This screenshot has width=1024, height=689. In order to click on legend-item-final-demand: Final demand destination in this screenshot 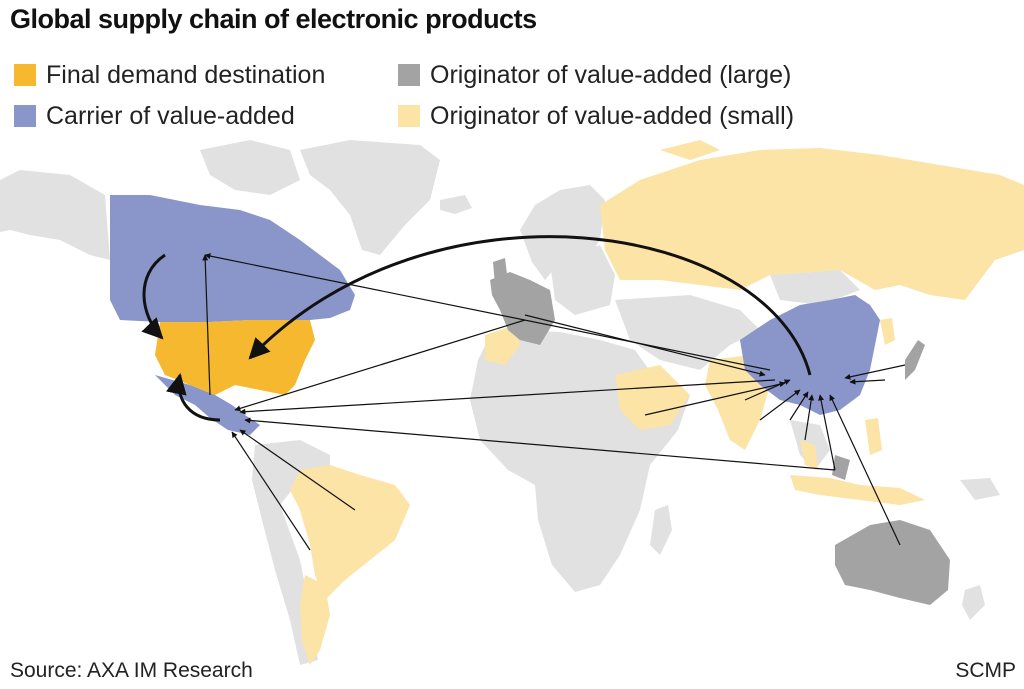, I will do `click(169, 75)`.